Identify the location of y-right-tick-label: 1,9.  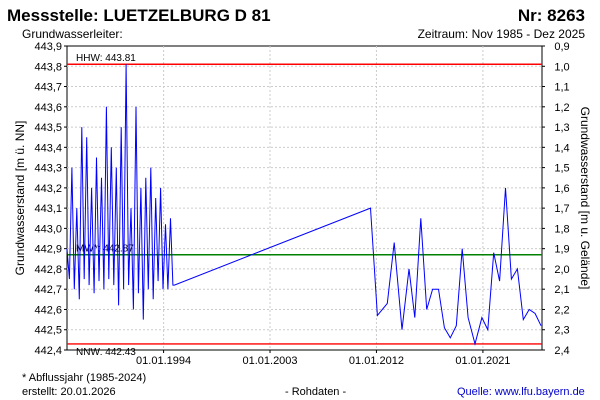
(561, 250).